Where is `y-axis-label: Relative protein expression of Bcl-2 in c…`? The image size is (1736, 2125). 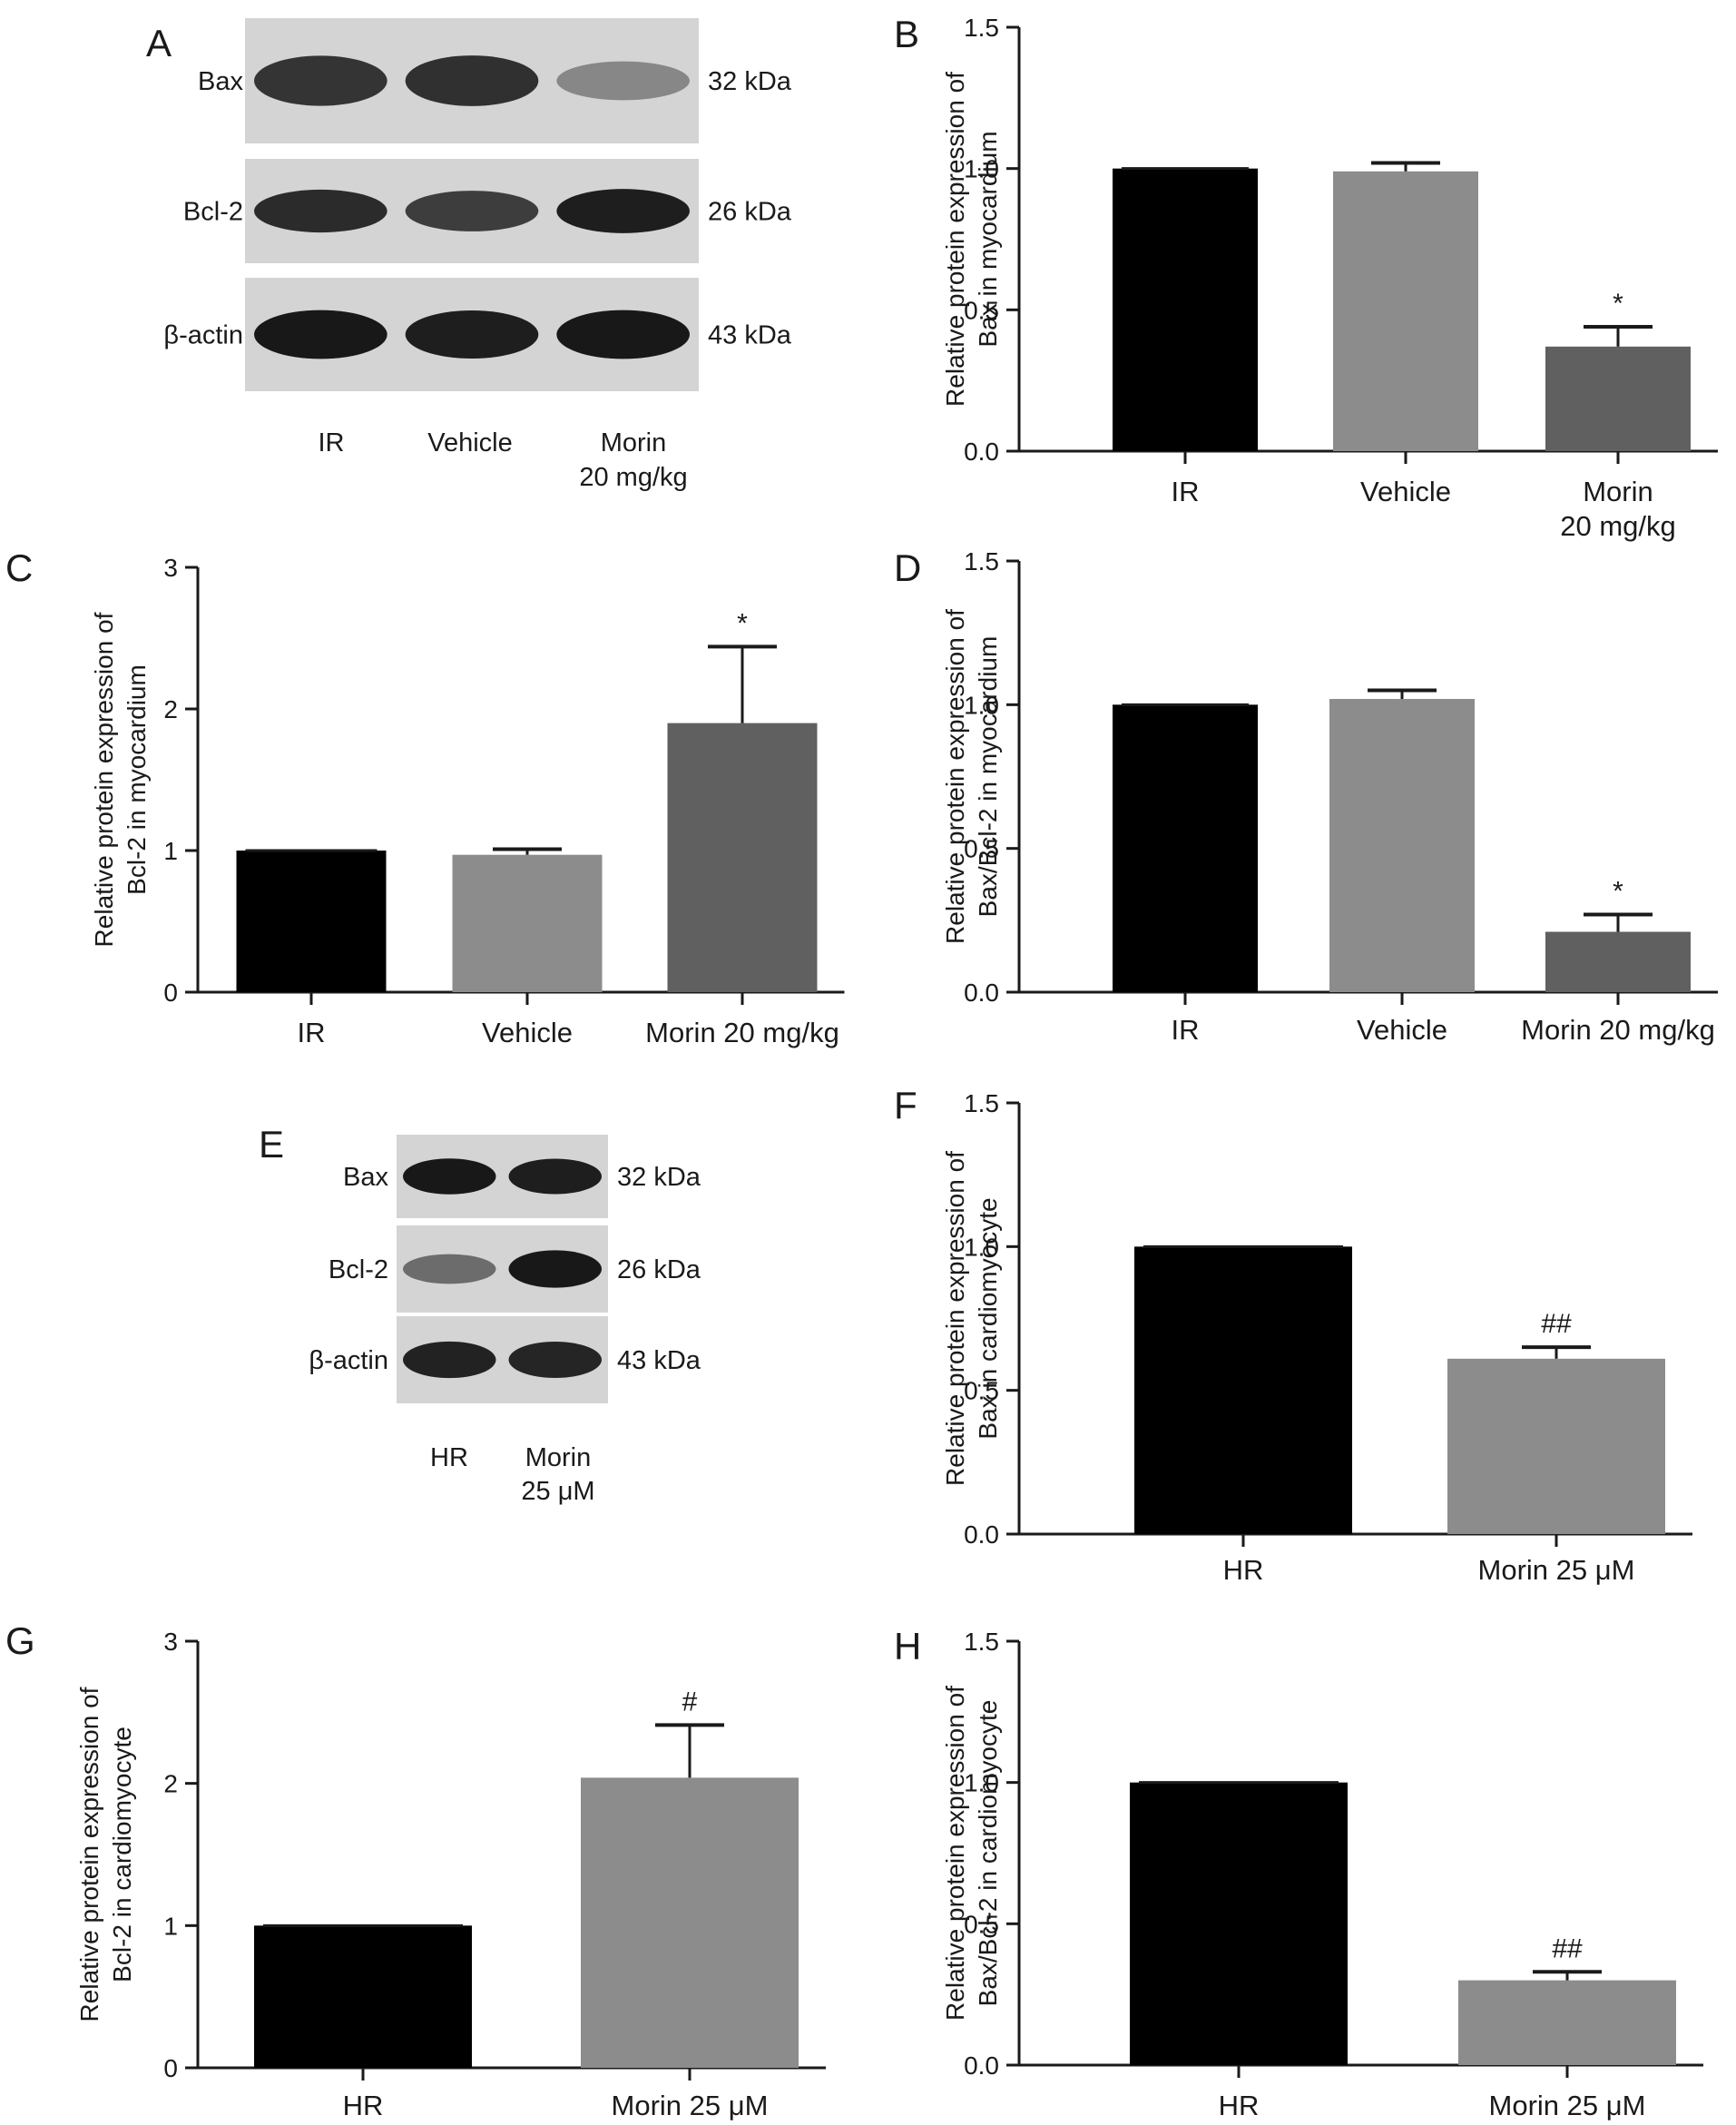
y-axis-label: Relative protein expression of Bcl-2 in c… is located at coordinates (105, 1854).